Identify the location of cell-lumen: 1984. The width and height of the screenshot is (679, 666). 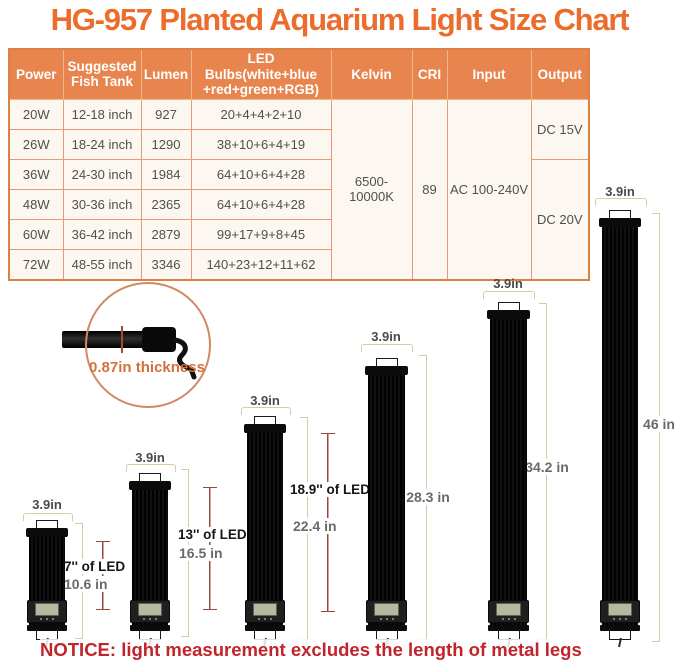
(166, 174).